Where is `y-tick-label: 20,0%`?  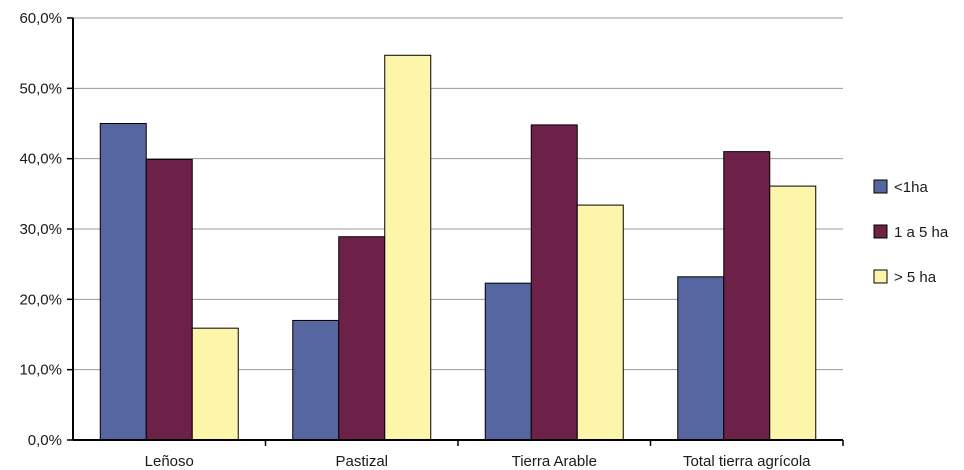
y-tick-label: 20,0% is located at coordinates (40, 299).